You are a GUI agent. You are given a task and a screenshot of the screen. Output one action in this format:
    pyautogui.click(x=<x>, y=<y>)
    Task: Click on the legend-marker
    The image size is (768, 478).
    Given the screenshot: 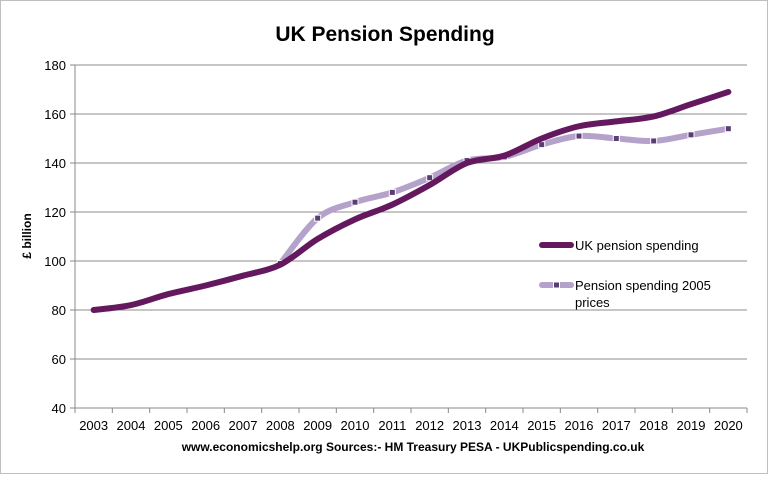 What is the action you would take?
    pyautogui.click(x=556, y=285)
    